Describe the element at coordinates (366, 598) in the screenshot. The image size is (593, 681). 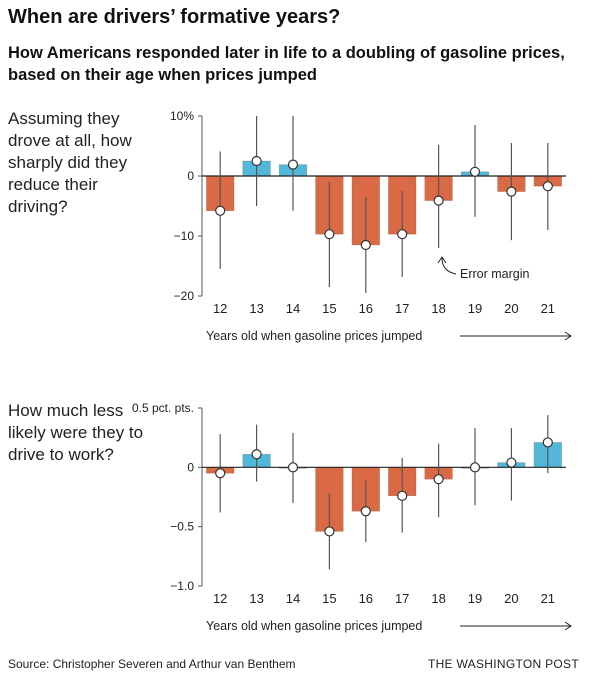
I see `c2-xtick-label-16: 16` at that location.